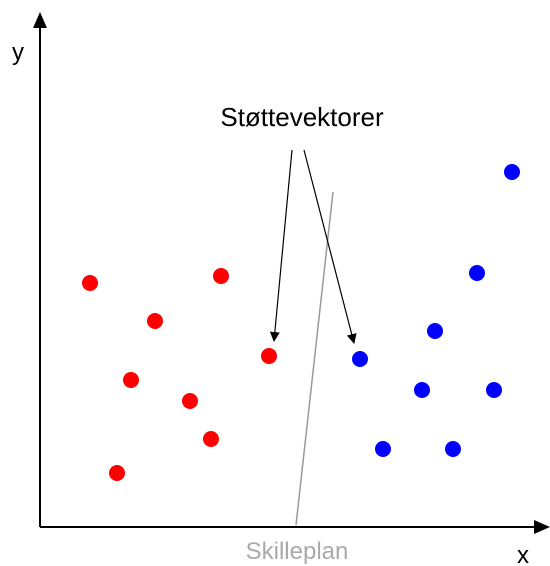 Image resolution: width=550 pixels, height=566 pixels. What do you see at coordinates (523, 554) in the screenshot?
I see `x-label: x` at bounding box center [523, 554].